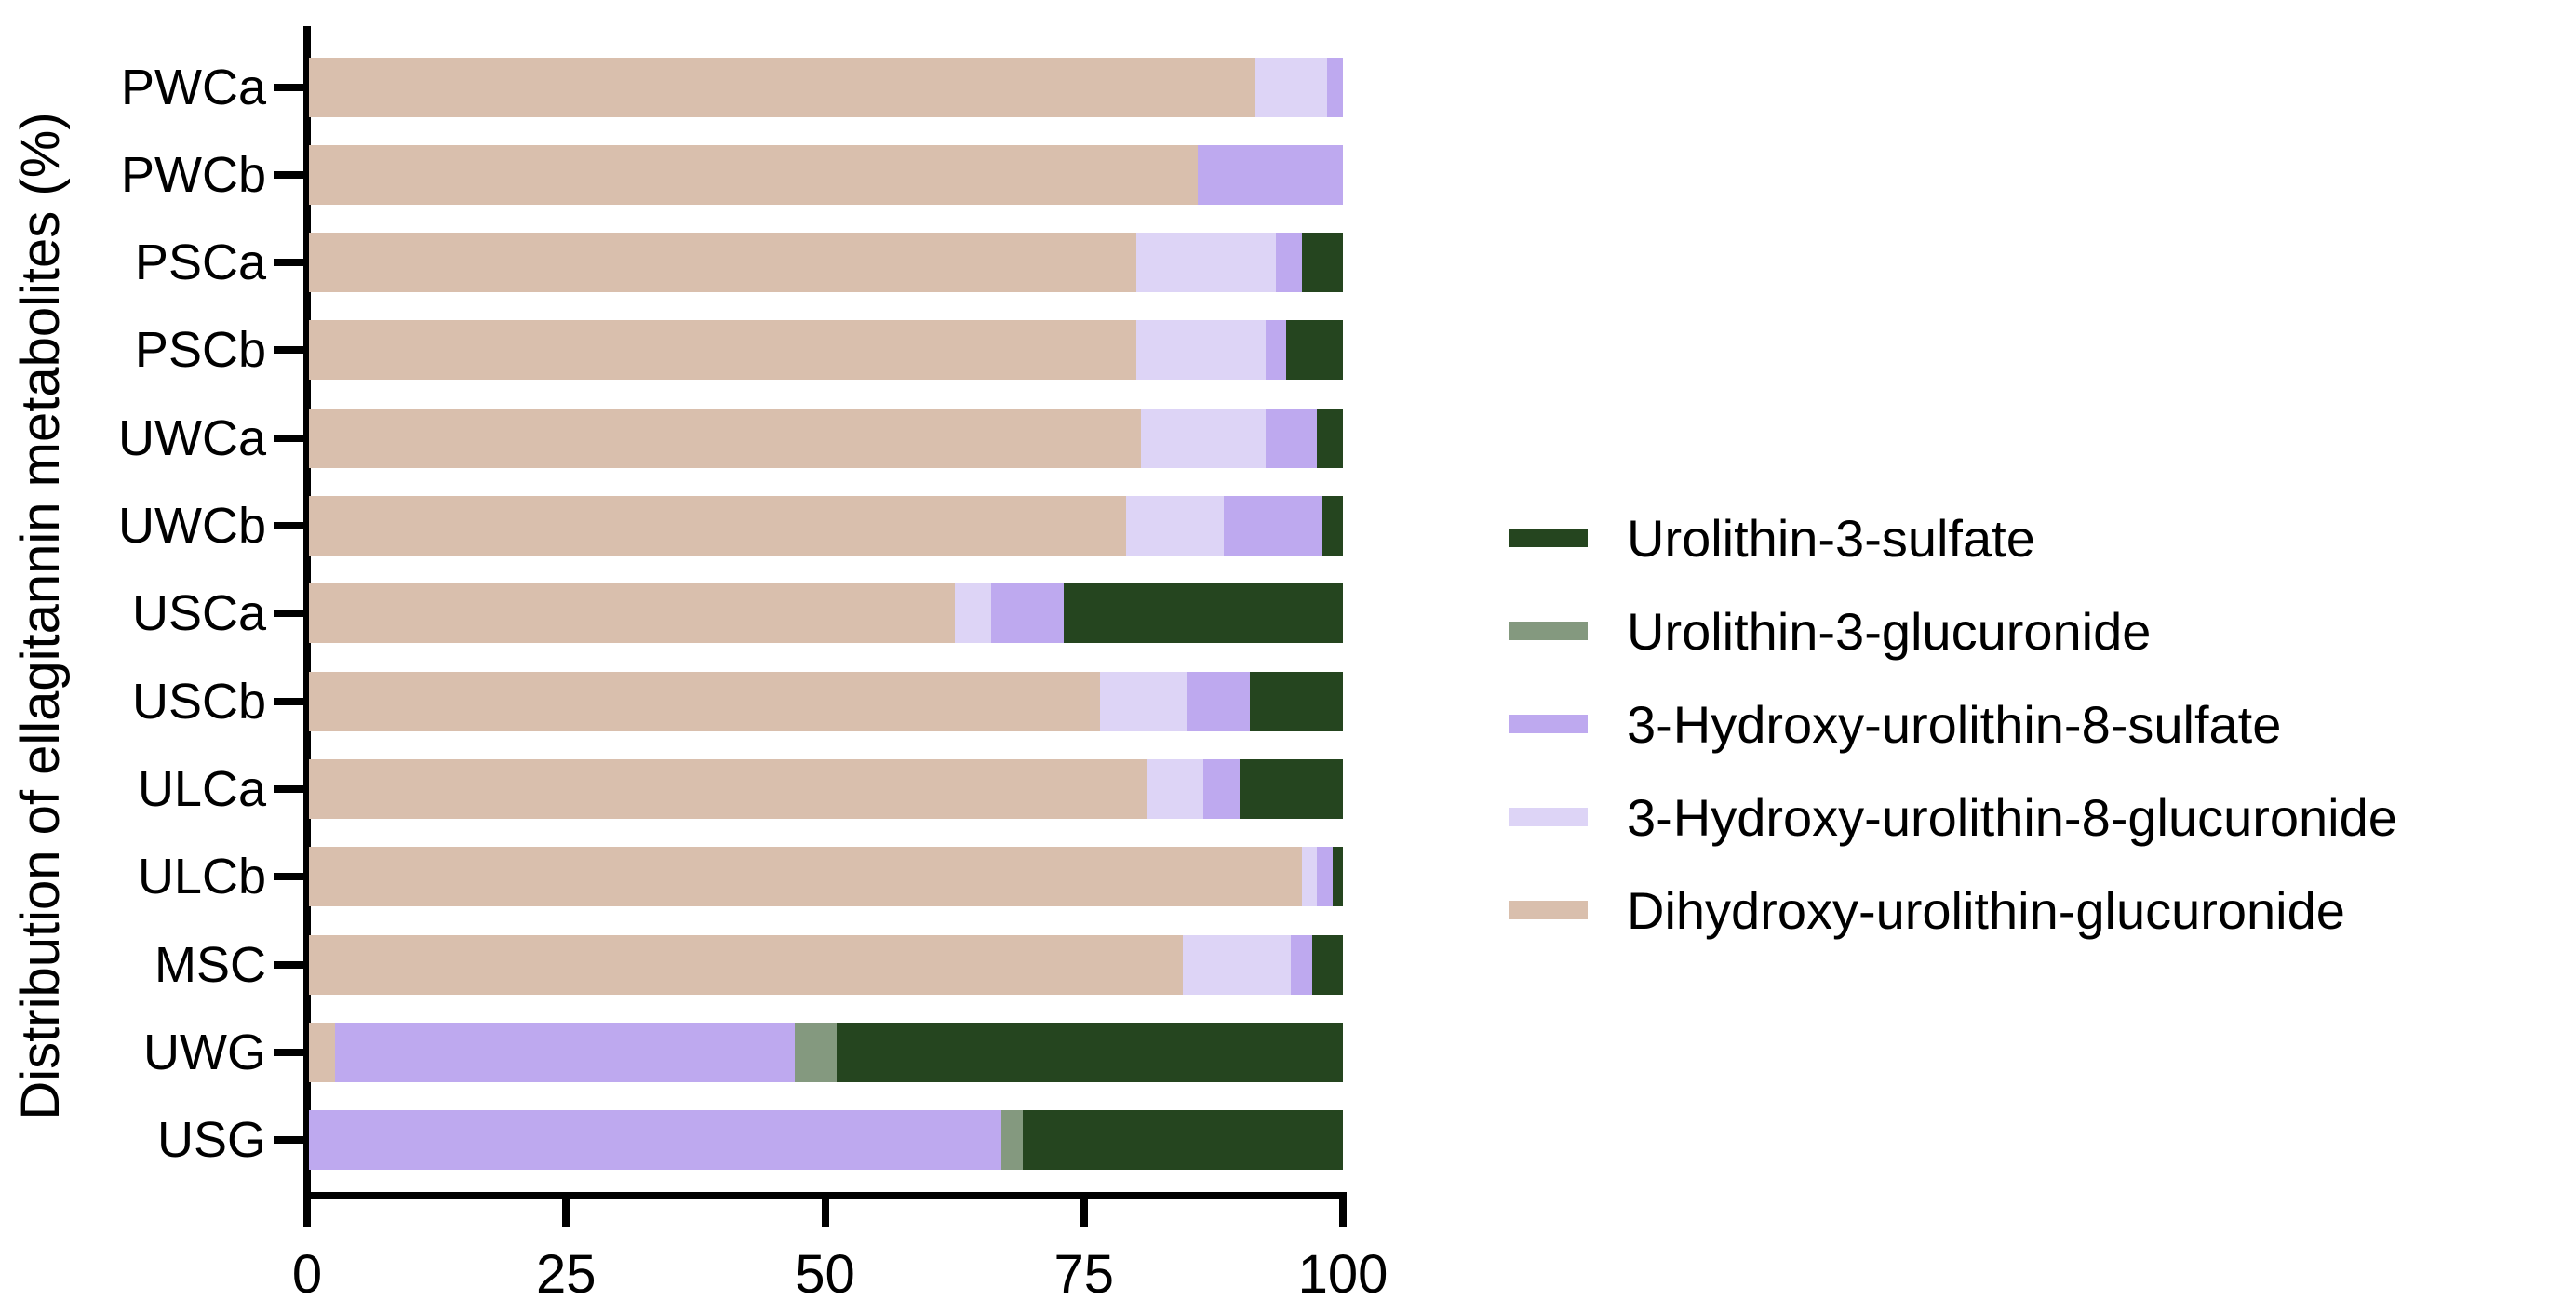 Image resolution: width=2576 pixels, height=1313 pixels. I want to click on legend-label-3-hydroxy-urolithin-8-sulfate: 3-Hydroxy-urolithin-8-sulfate, so click(1954, 724).